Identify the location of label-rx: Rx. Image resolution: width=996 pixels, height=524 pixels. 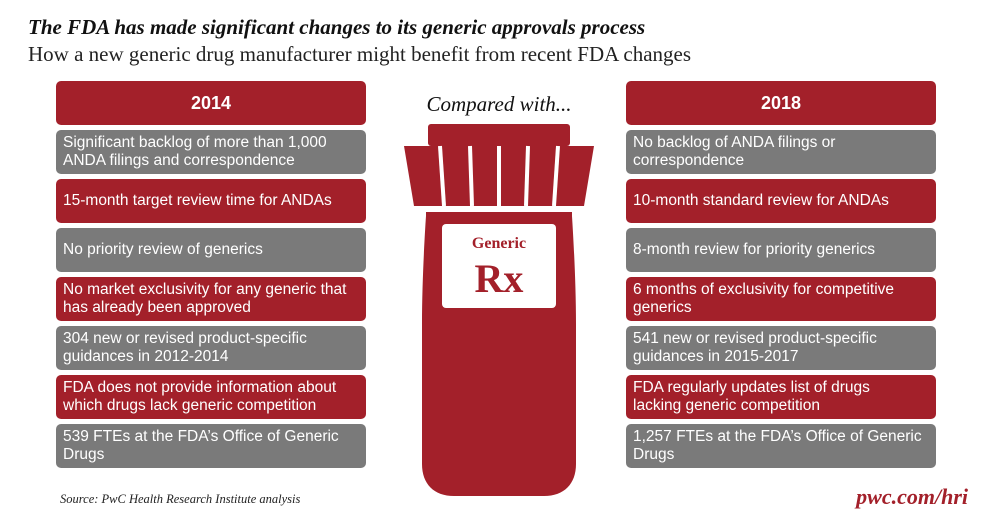
(499, 278).